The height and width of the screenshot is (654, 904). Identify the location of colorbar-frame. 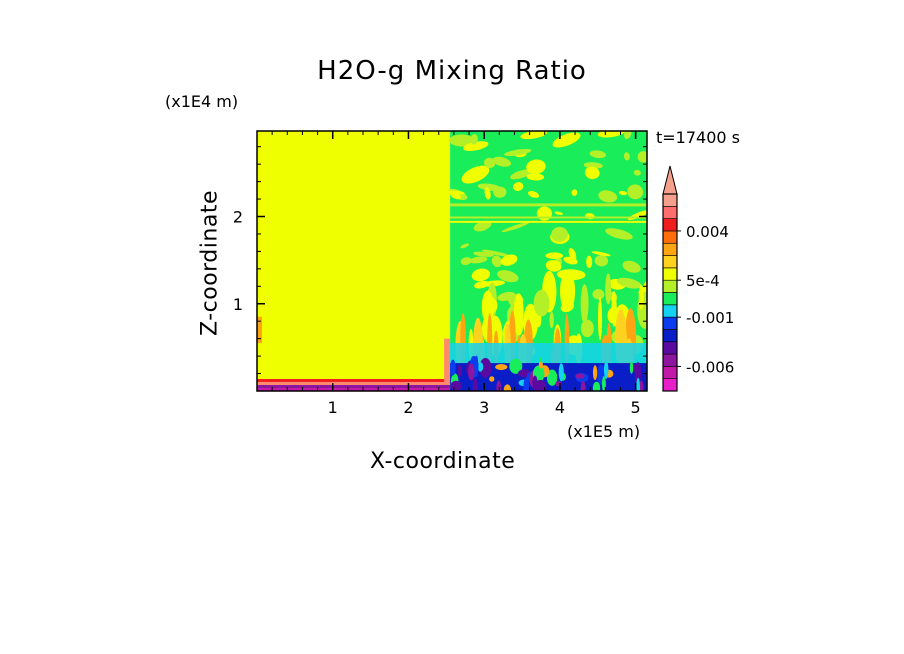
(670, 292).